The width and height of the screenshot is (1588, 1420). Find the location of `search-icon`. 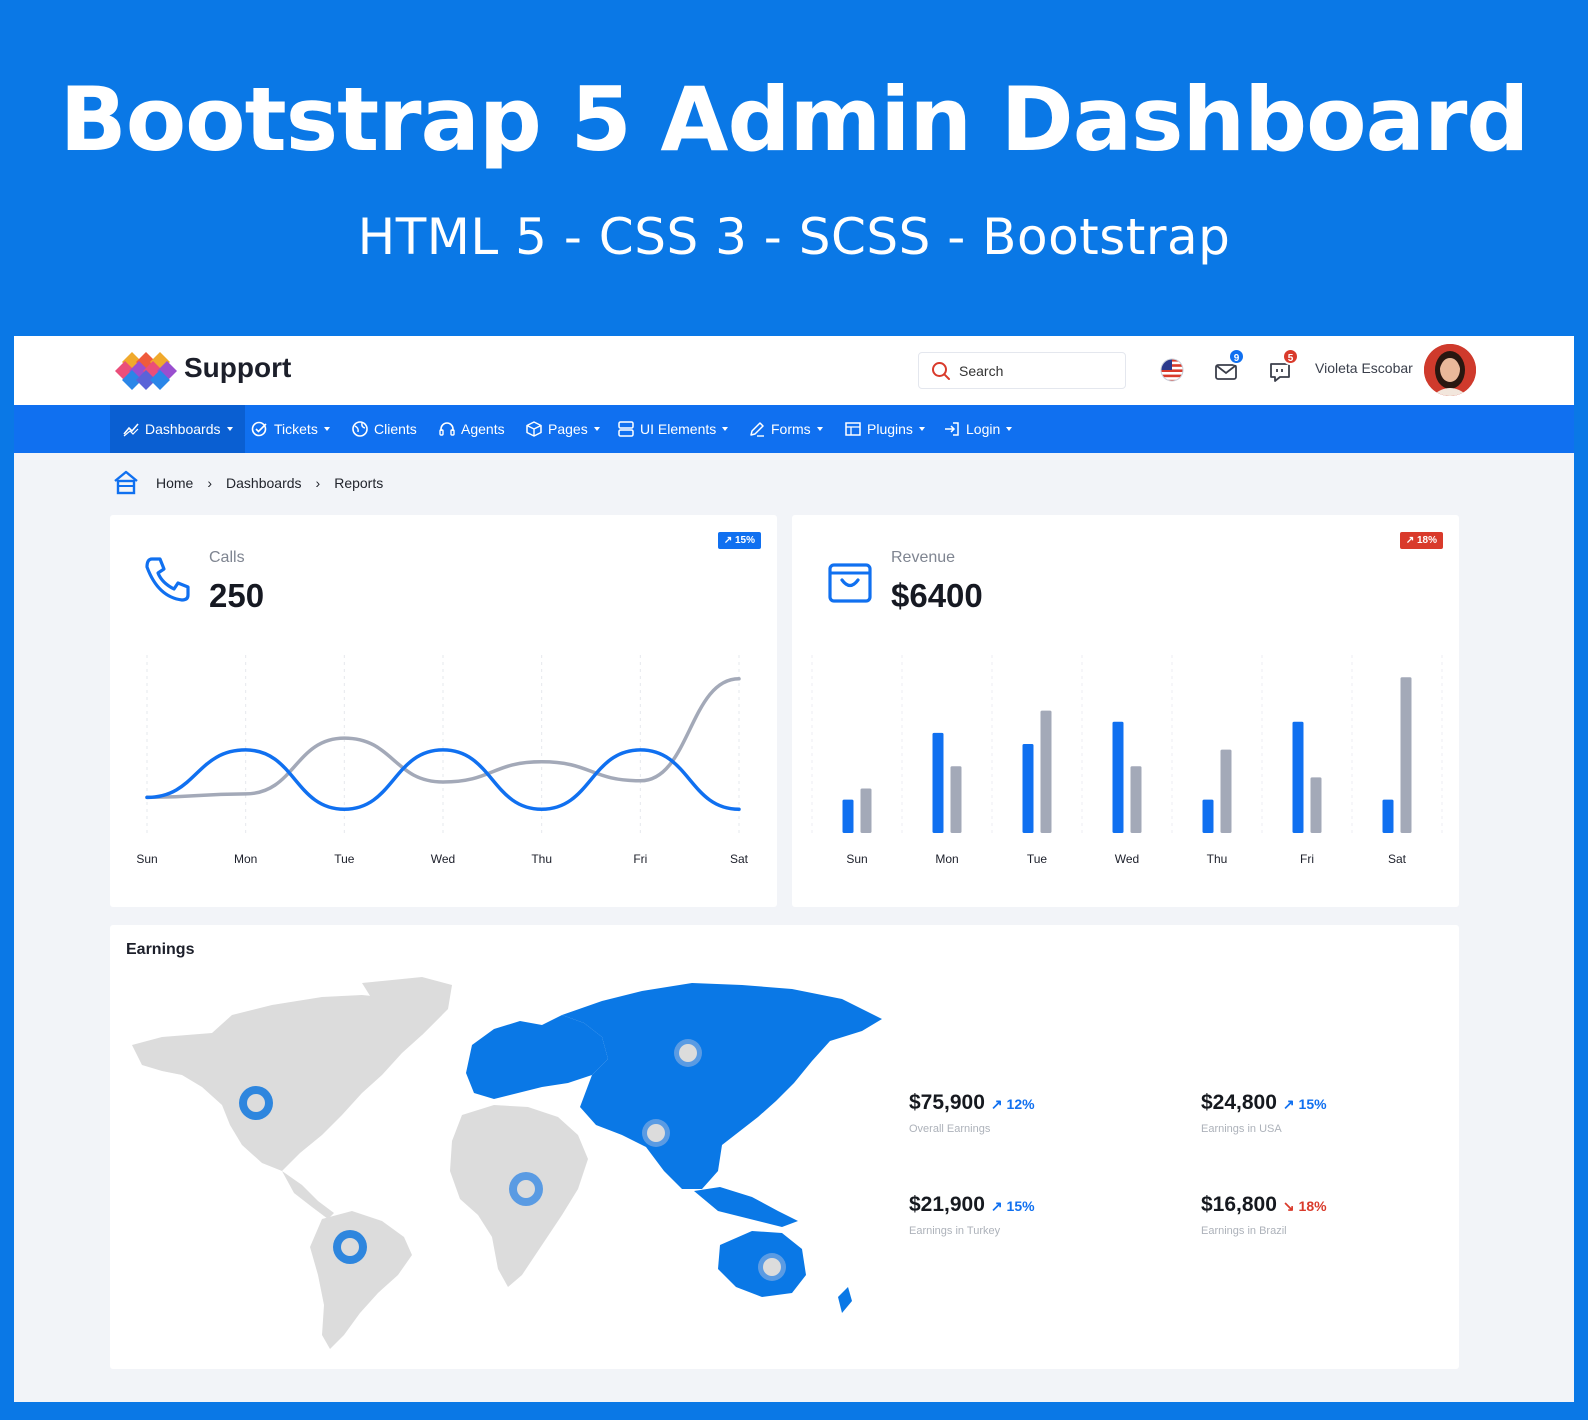

search-icon is located at coordinates (941, 371).